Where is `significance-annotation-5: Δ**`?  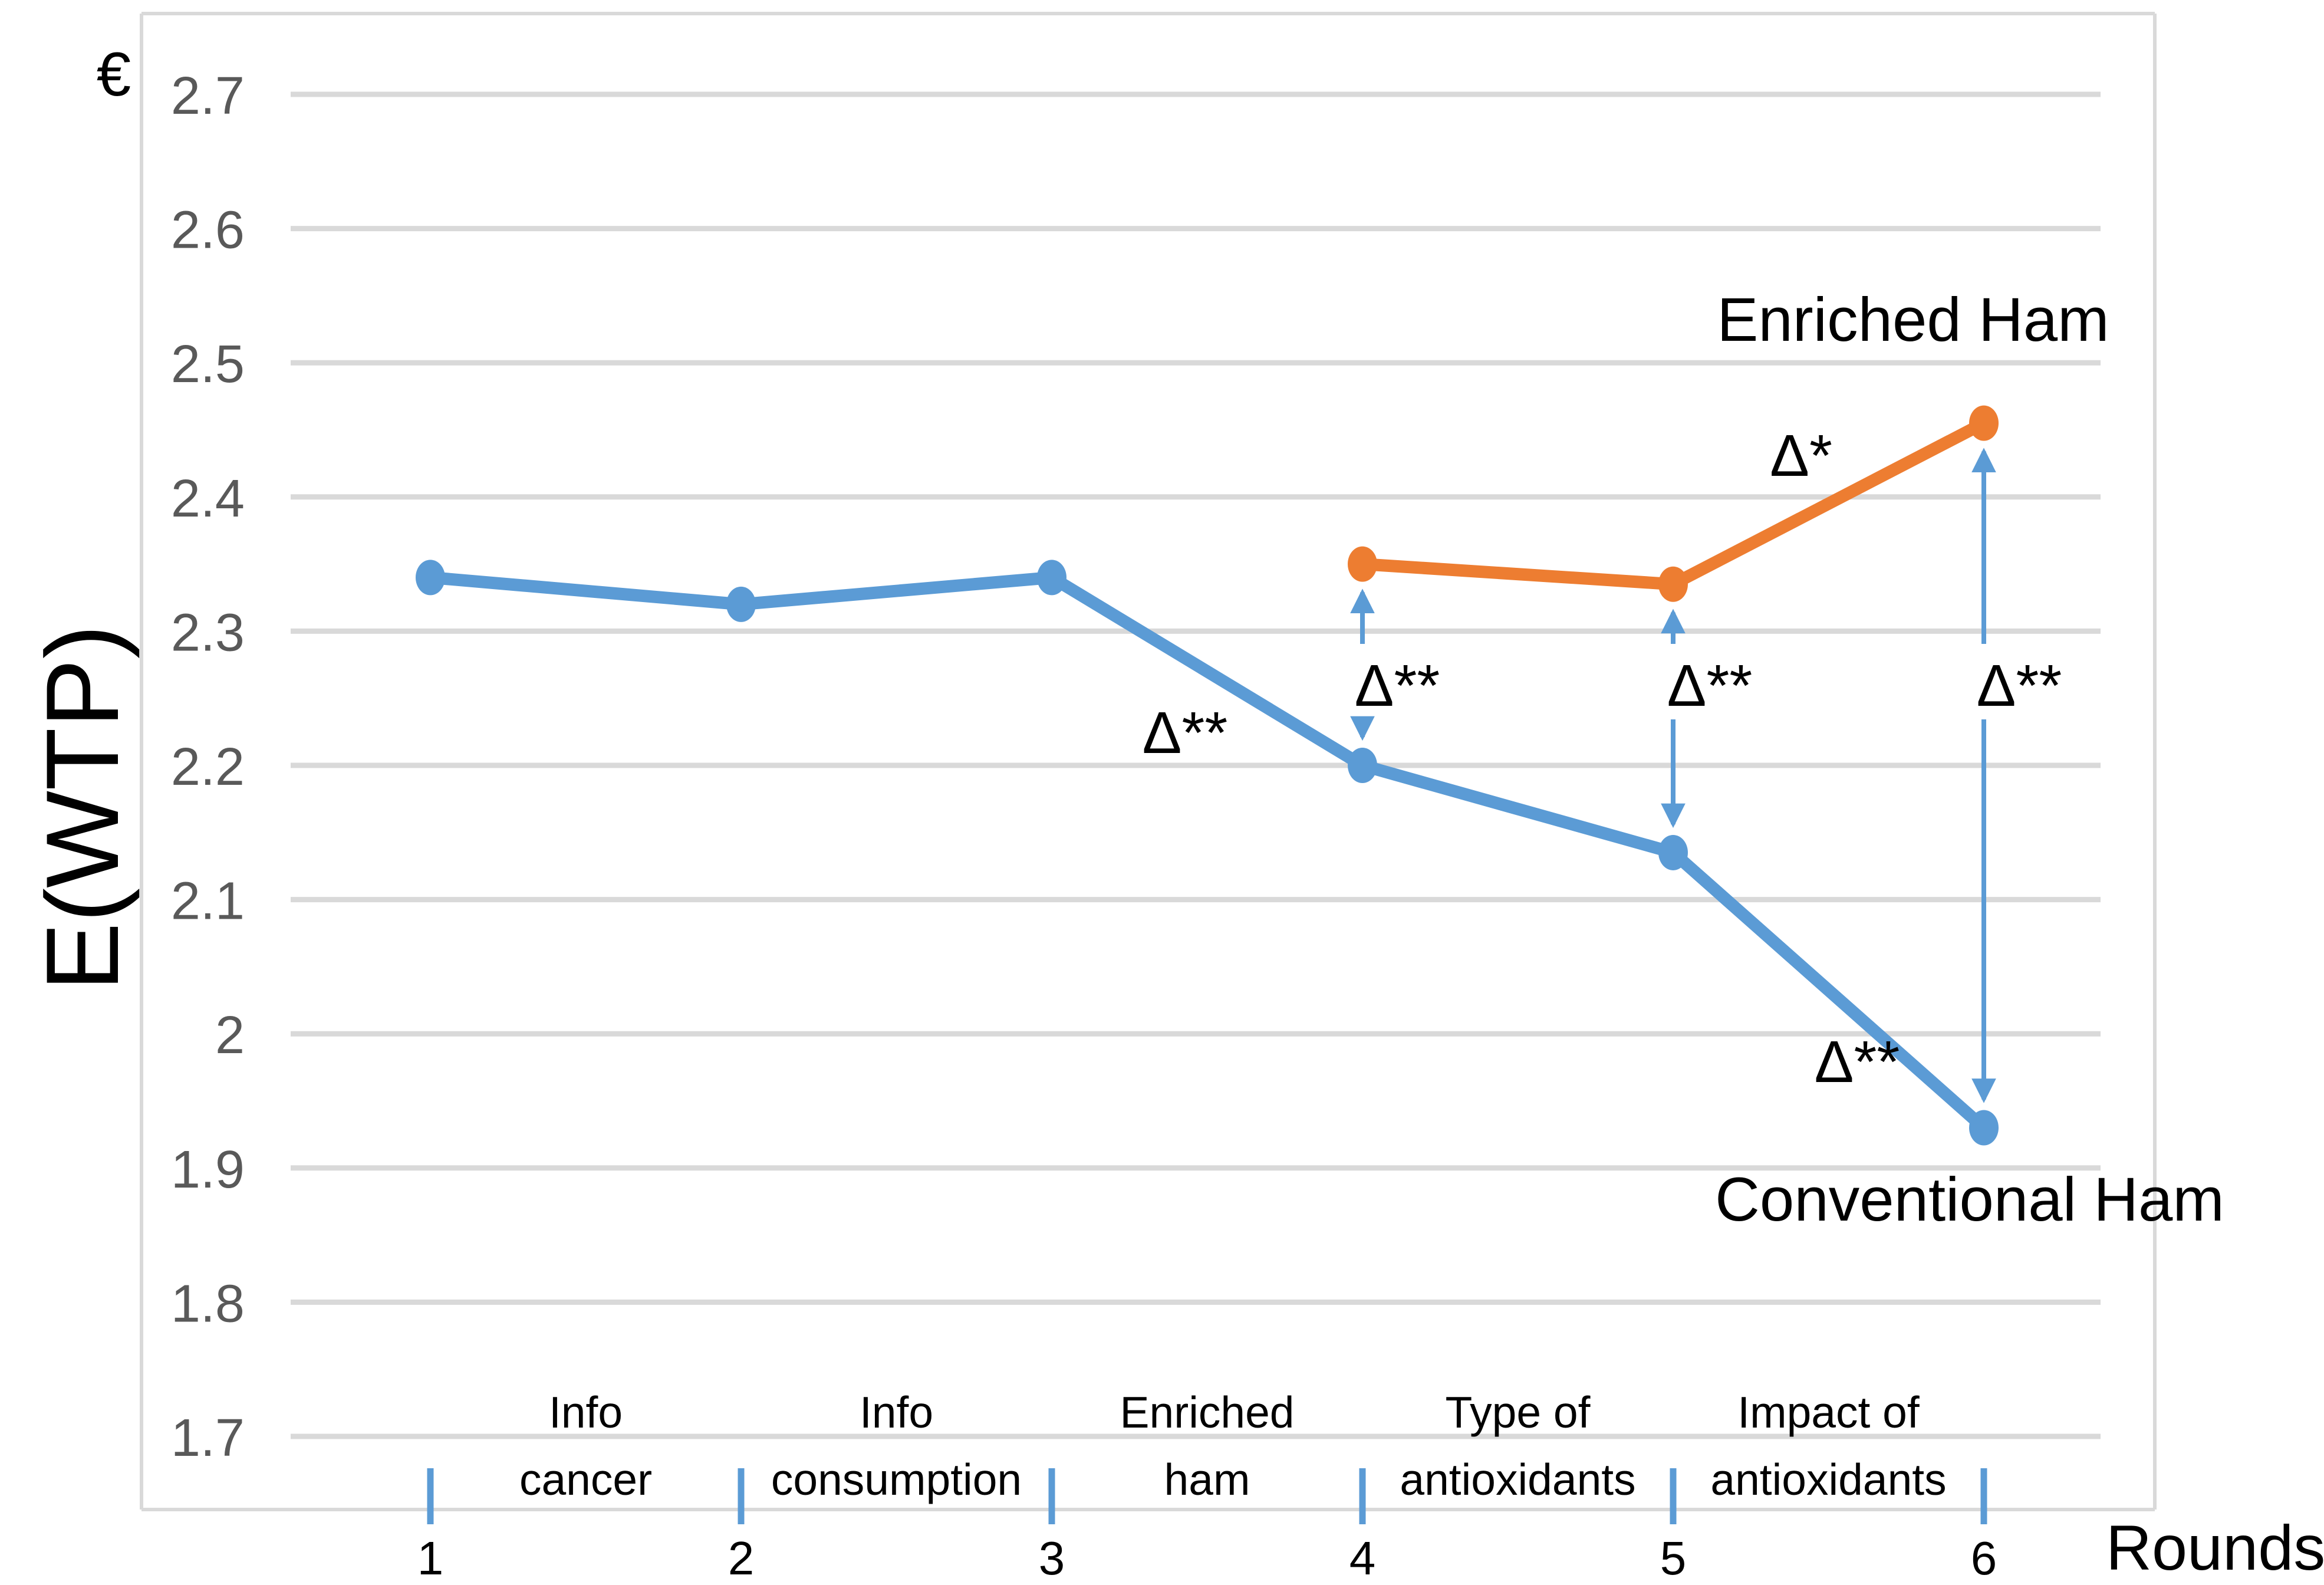
significance-annotation-5: Δ** is located at coordinates (1857, 1062).